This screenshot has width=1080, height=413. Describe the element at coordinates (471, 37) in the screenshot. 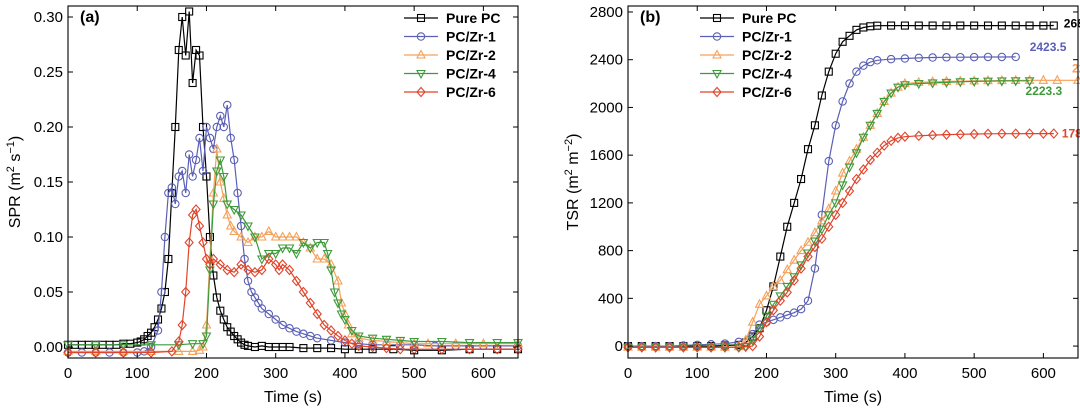

I see `panel-a-legend-label-1: PC/Zr-1` at that location.